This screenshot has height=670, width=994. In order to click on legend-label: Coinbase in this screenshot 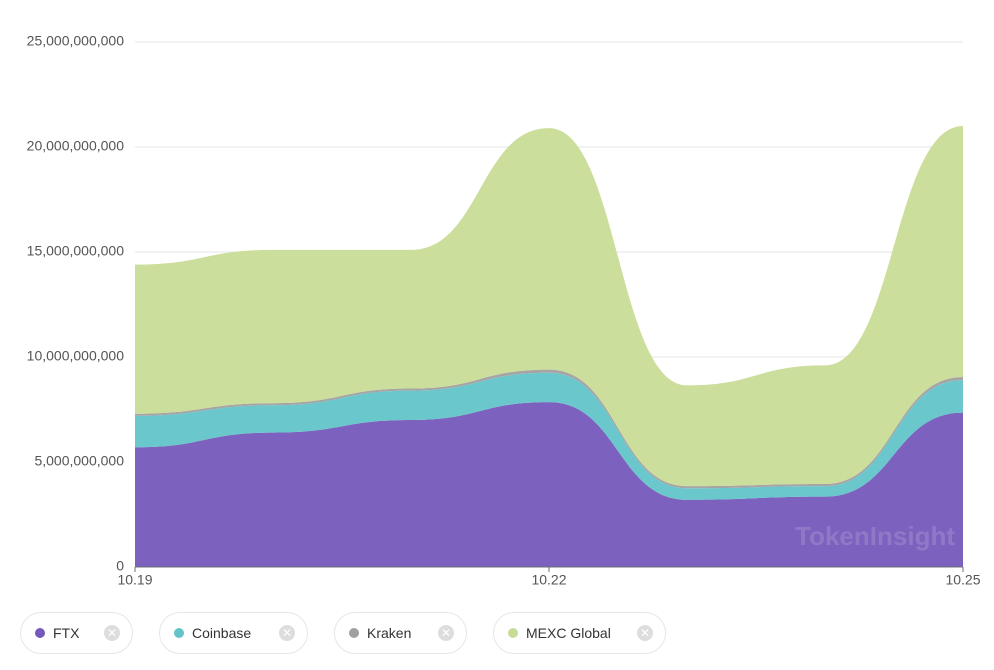, I will do `click(222, 633)`.